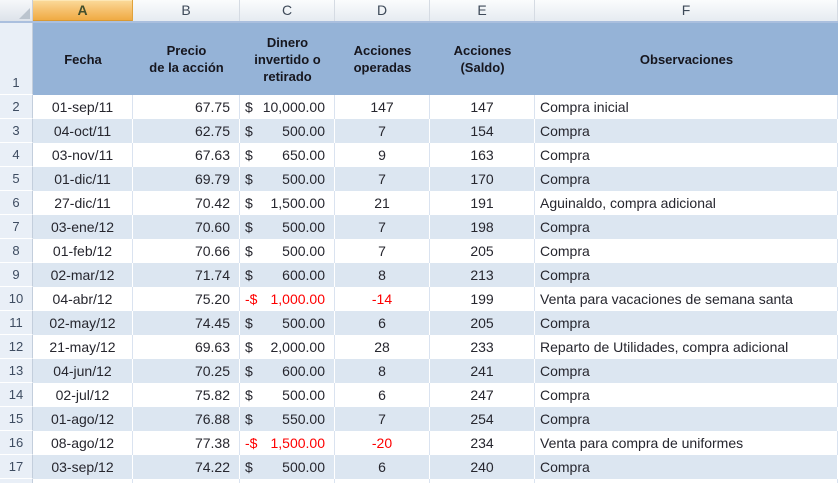  I want to click on column-header-e: E, so click(482, 10).